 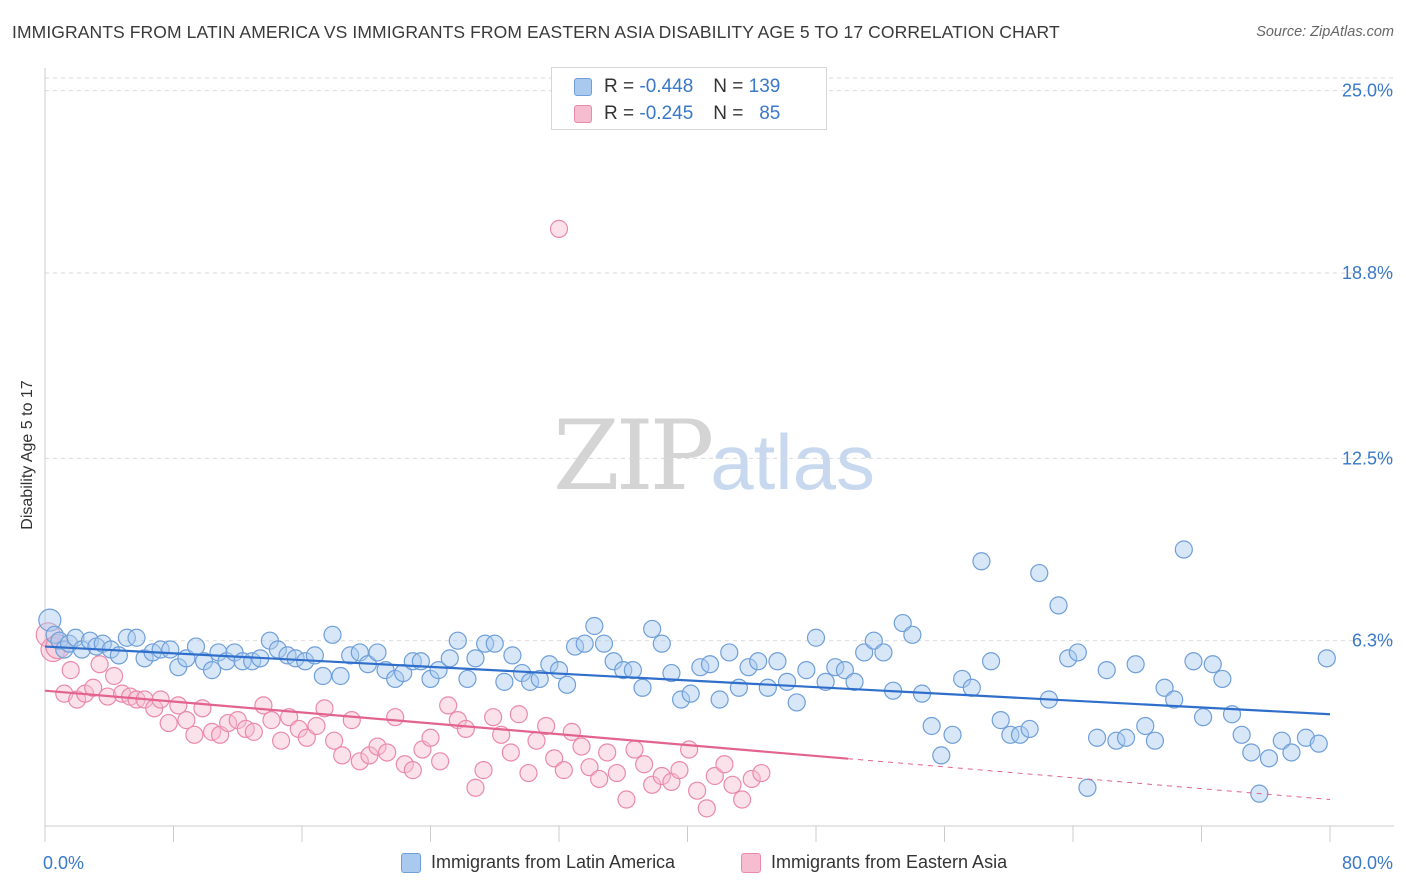 I want to click on r-value: -0.448, so click(x=666, y=86).